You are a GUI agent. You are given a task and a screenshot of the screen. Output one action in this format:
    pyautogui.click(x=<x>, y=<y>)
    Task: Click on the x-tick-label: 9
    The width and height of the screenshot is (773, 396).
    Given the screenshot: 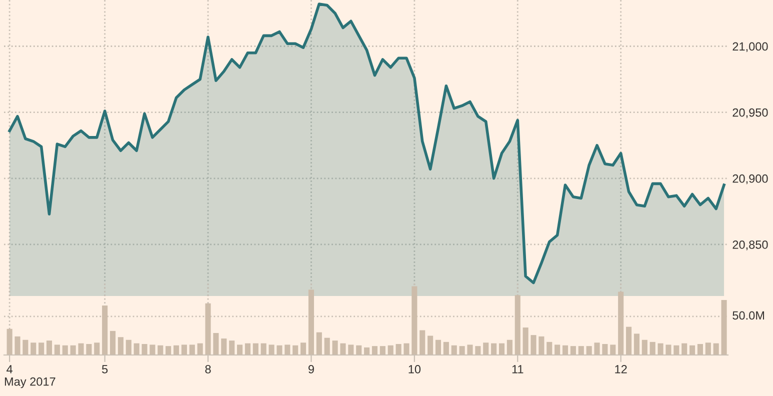 What is the action you would take?
    pyautogui.click(x=311, y=369)
    